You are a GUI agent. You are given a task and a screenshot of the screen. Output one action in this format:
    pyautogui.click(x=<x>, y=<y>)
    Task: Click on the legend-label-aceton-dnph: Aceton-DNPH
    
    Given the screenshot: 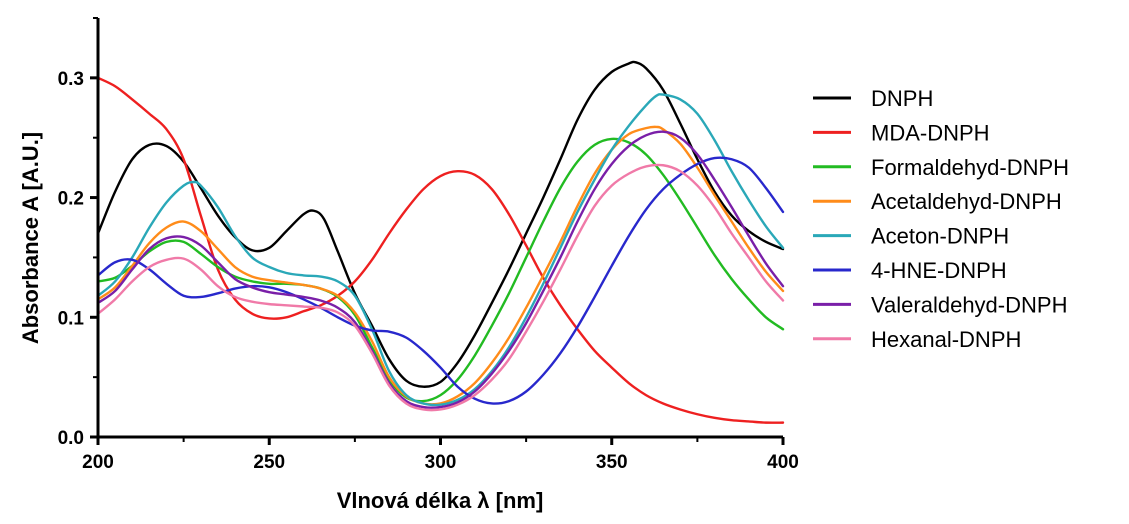 What is the action you would take?
    pyautogui.click(x=940, y=236)
    